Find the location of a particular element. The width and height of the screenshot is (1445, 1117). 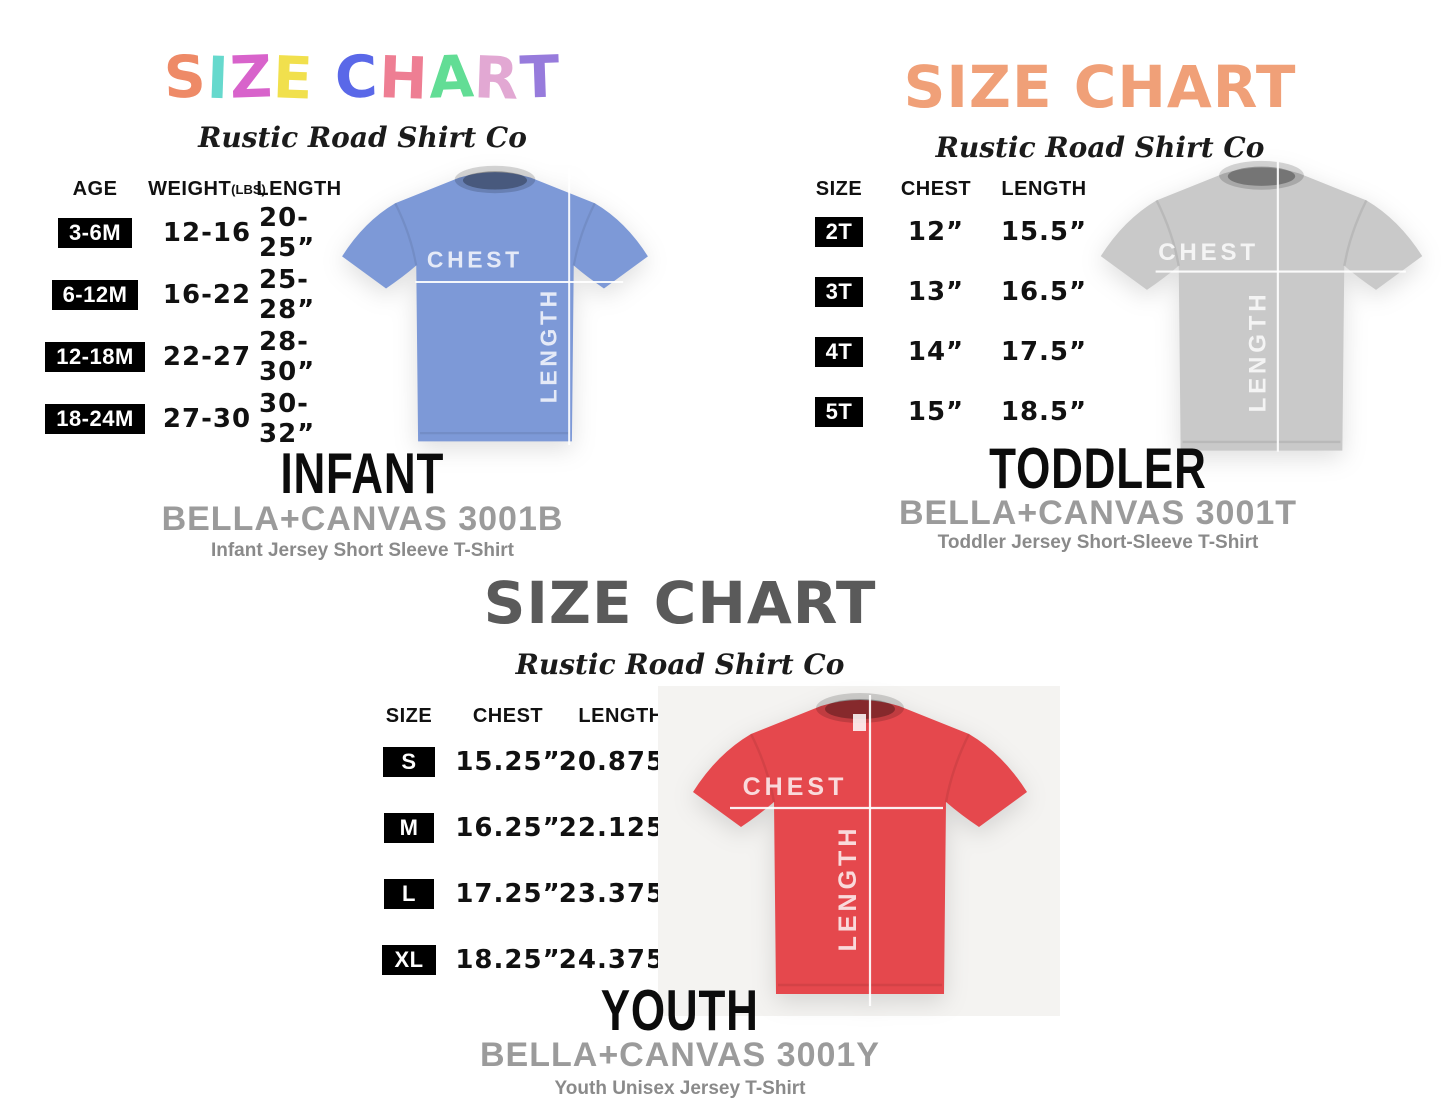

title-letter: T is located at coordinates (540, 77).